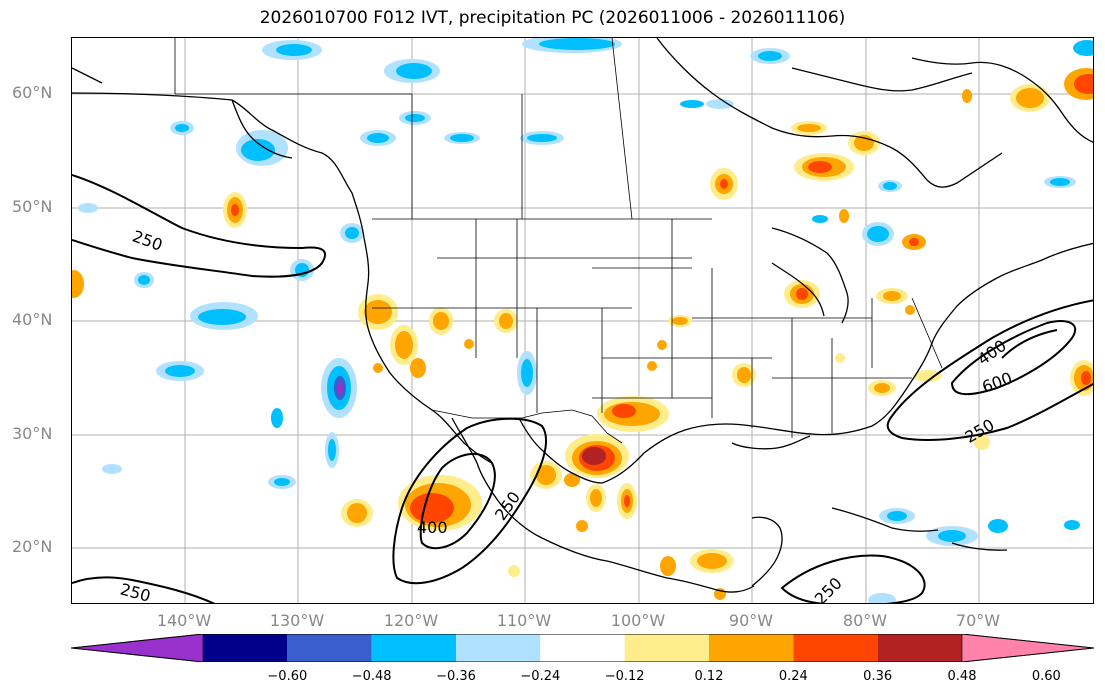 Image resolution: width=1105 pixels, height=698 pixels. Describe the element at coordinates (411, 620) in the screenshot. I see `lon-label-120w: 120°W` at that location.